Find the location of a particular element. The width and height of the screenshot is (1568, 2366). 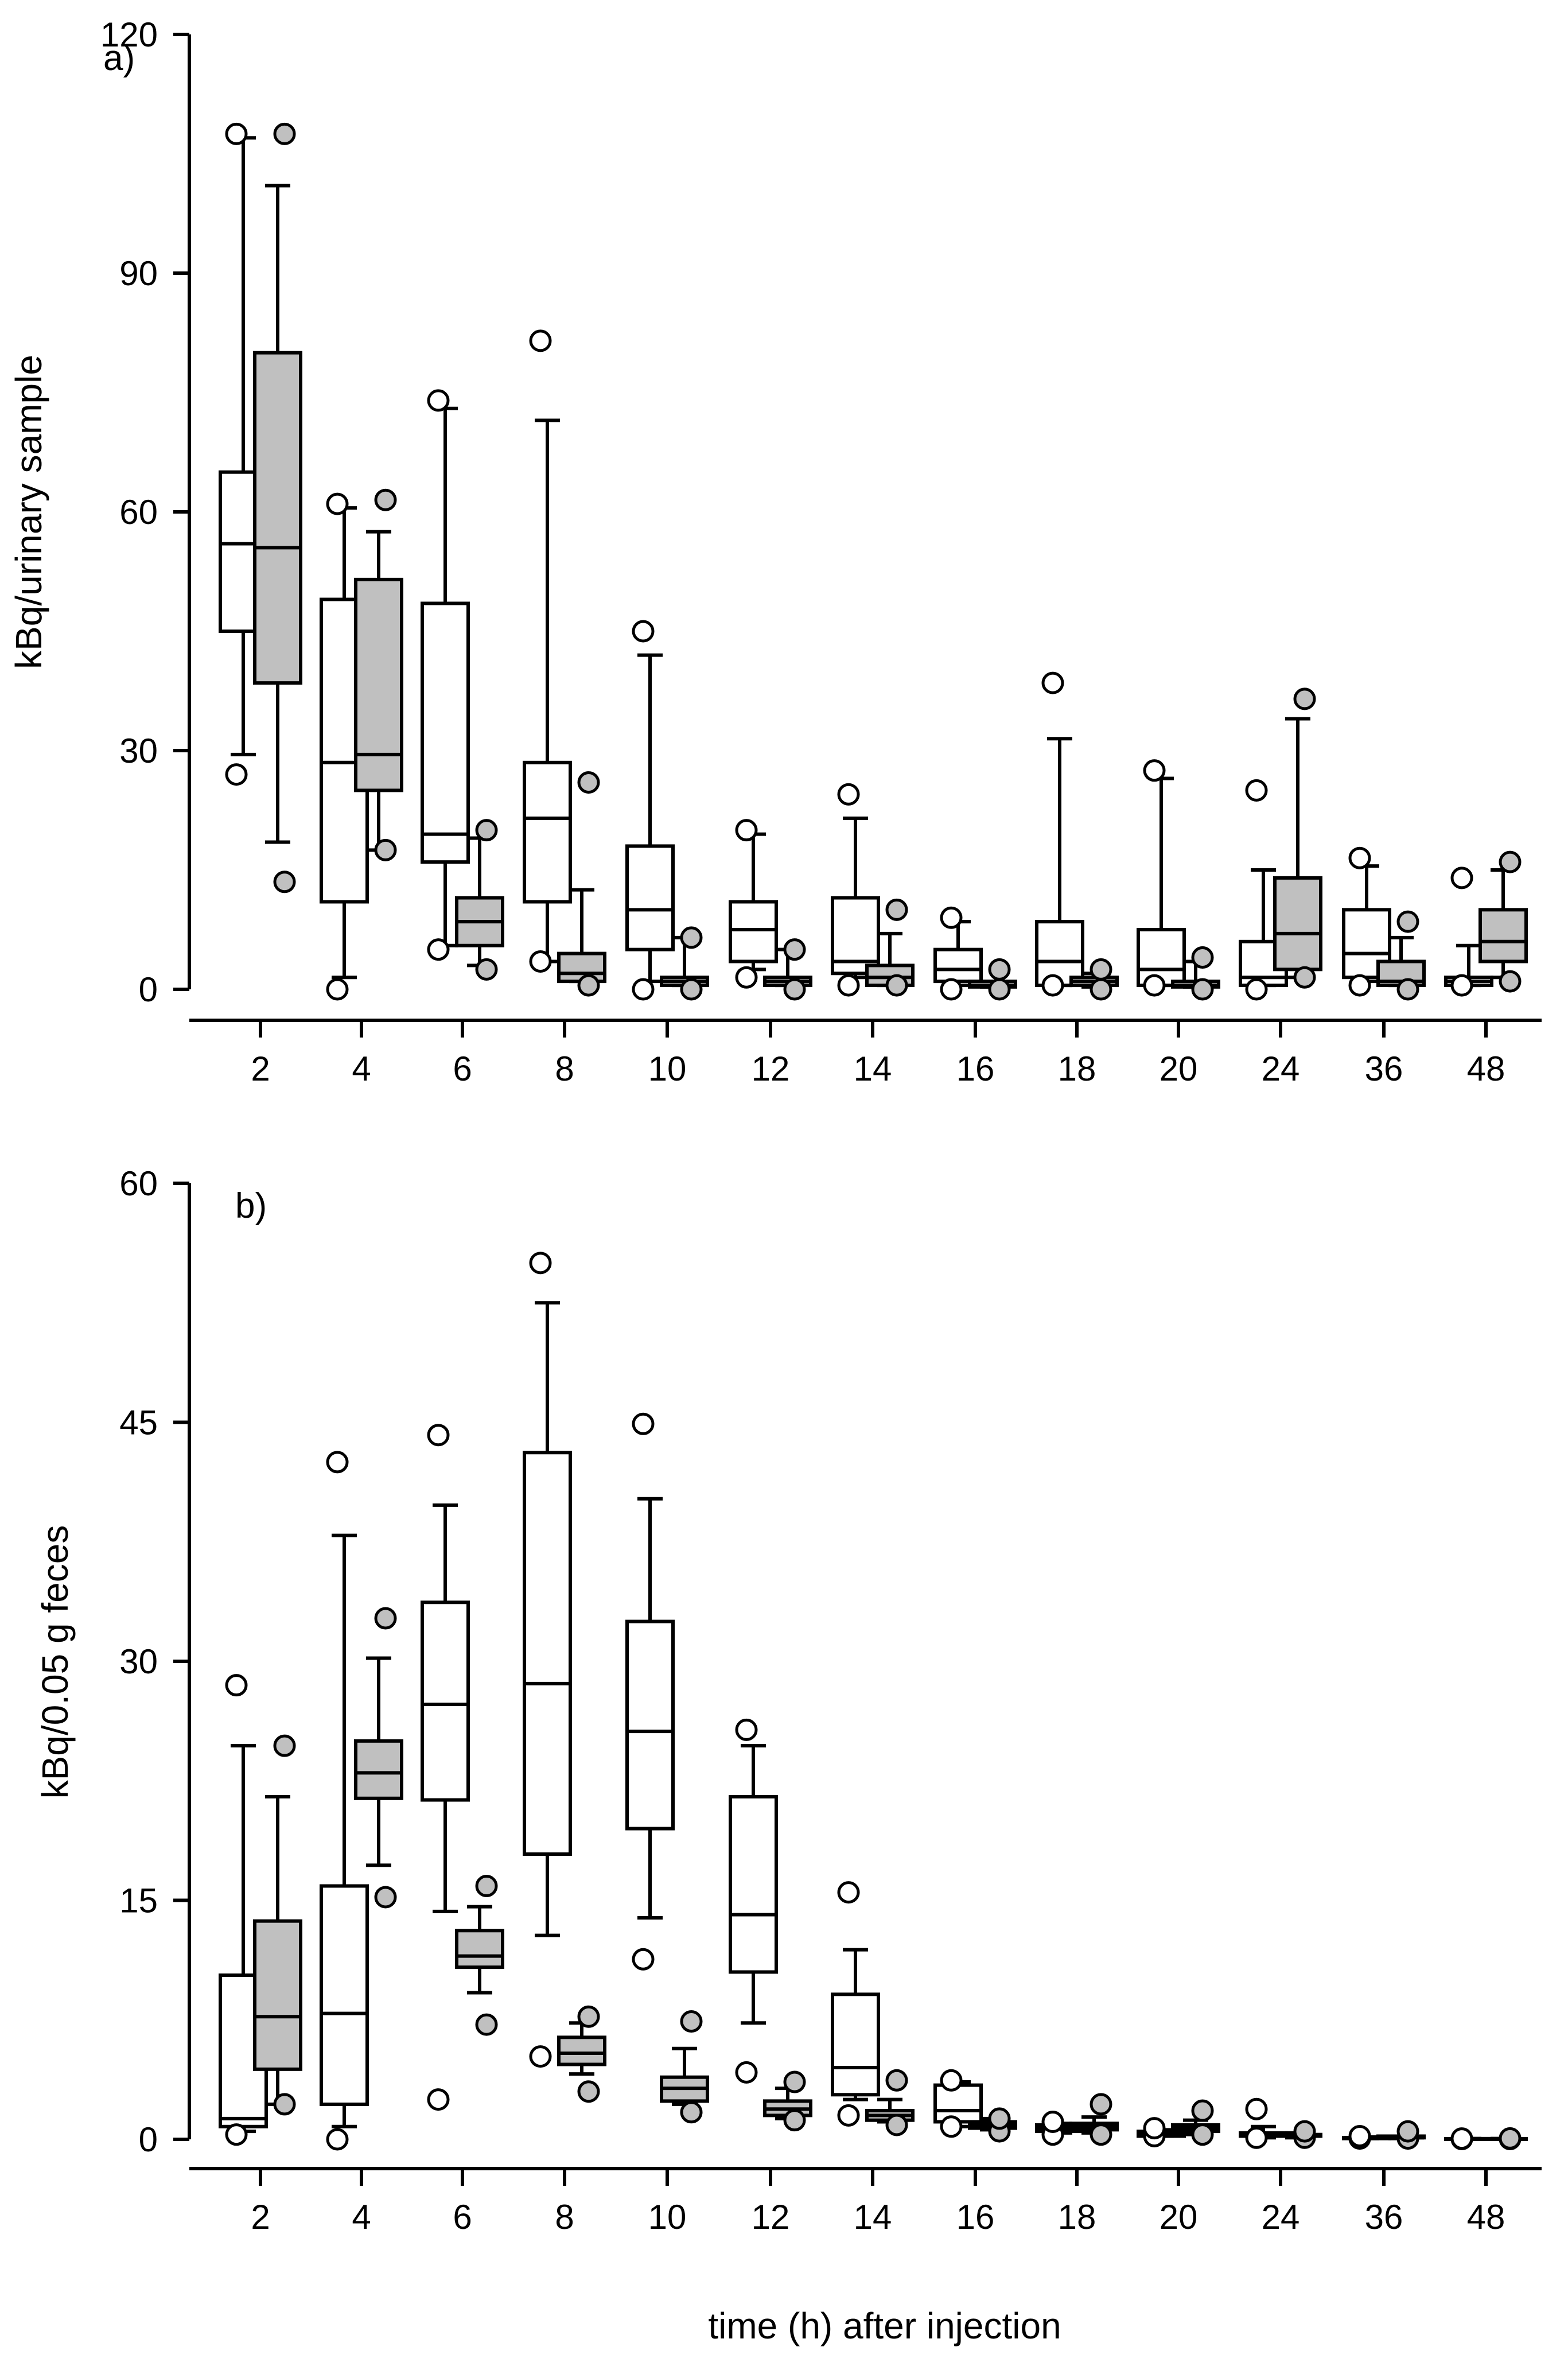

x-tick-label: 48 is located at coordinates (1486, 2217).